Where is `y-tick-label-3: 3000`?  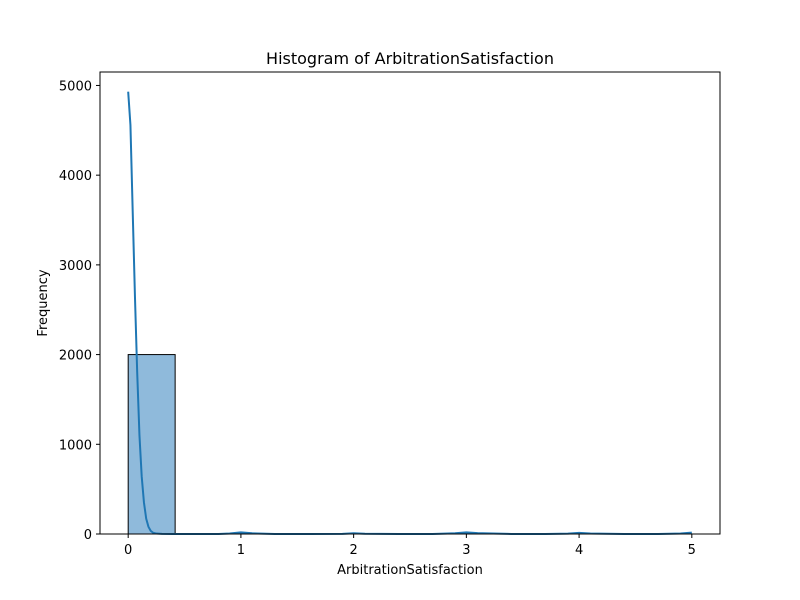
y-tick-label-3: 3000 is located at coordinates (75, 266).